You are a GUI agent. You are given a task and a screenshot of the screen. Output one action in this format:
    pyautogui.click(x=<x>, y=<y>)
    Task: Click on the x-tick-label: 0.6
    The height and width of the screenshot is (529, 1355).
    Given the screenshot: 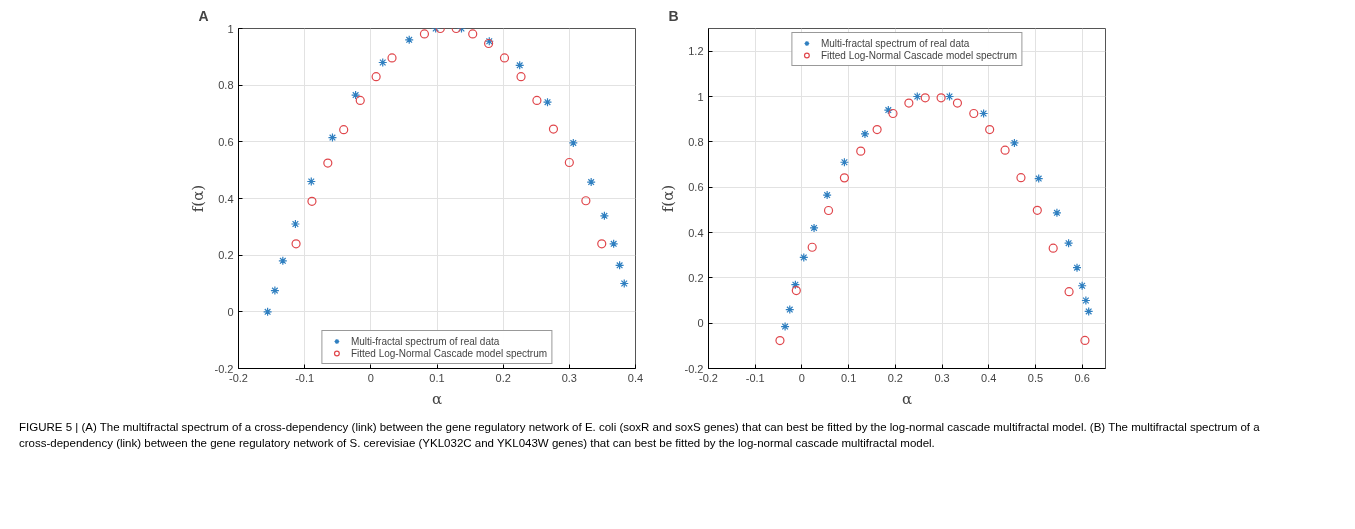 What is the action you would take?
    pyautogui.click(x=1082, y=377)
    